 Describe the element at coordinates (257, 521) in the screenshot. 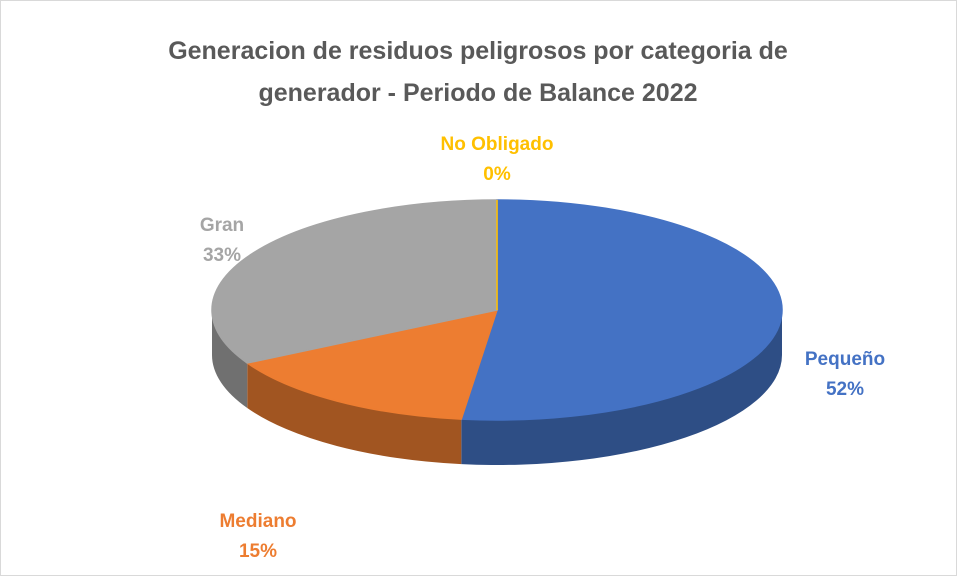

I see `category-label: Mediano` at that location.